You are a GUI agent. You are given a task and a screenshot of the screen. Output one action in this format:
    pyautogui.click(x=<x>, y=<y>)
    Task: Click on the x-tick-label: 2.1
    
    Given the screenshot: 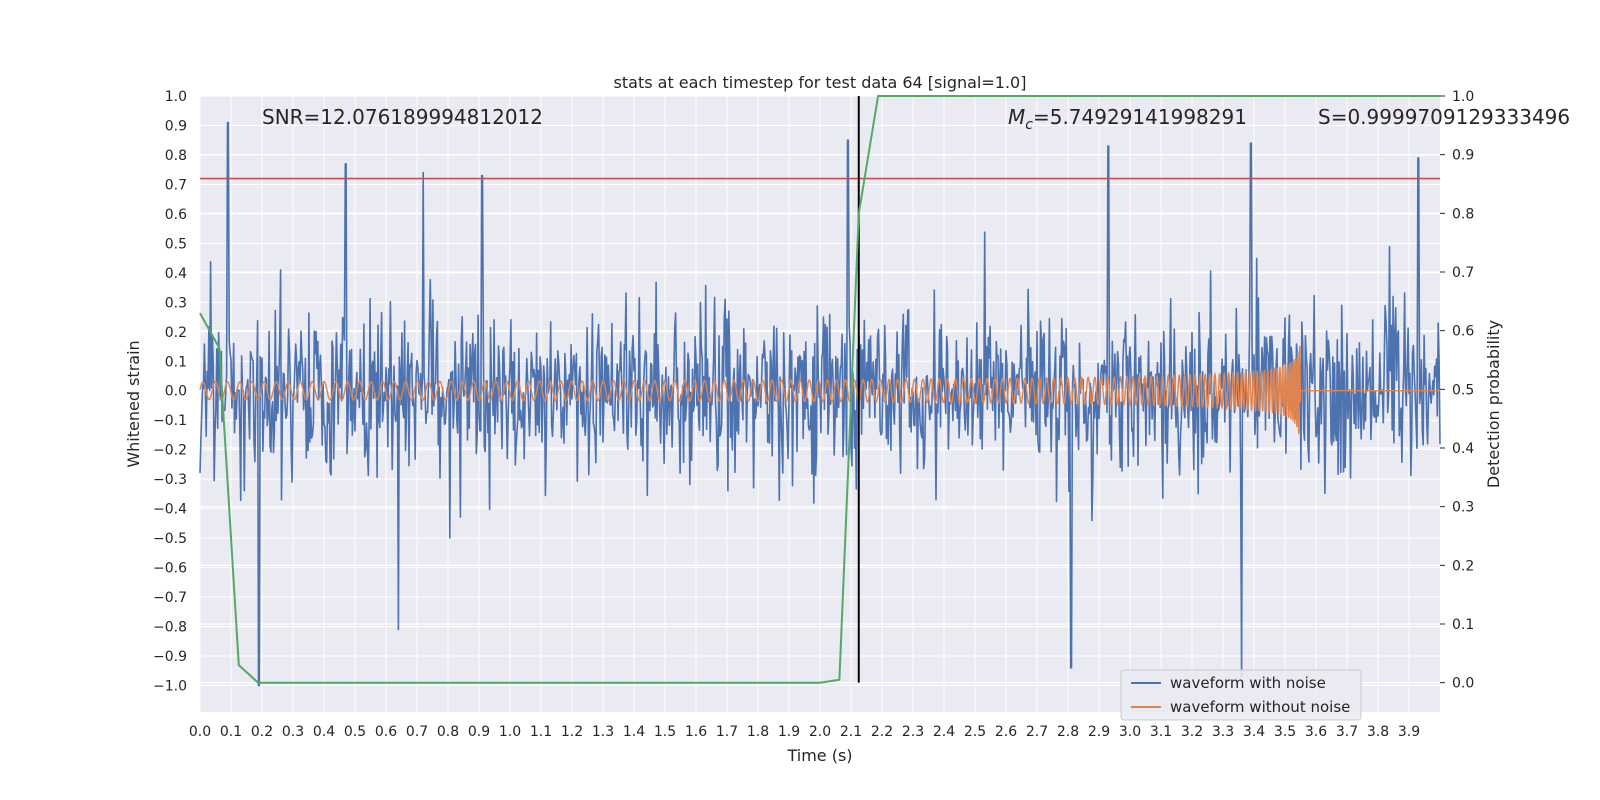 What is the action you would take?
    pyautogui.click(x=851, y=732)
    